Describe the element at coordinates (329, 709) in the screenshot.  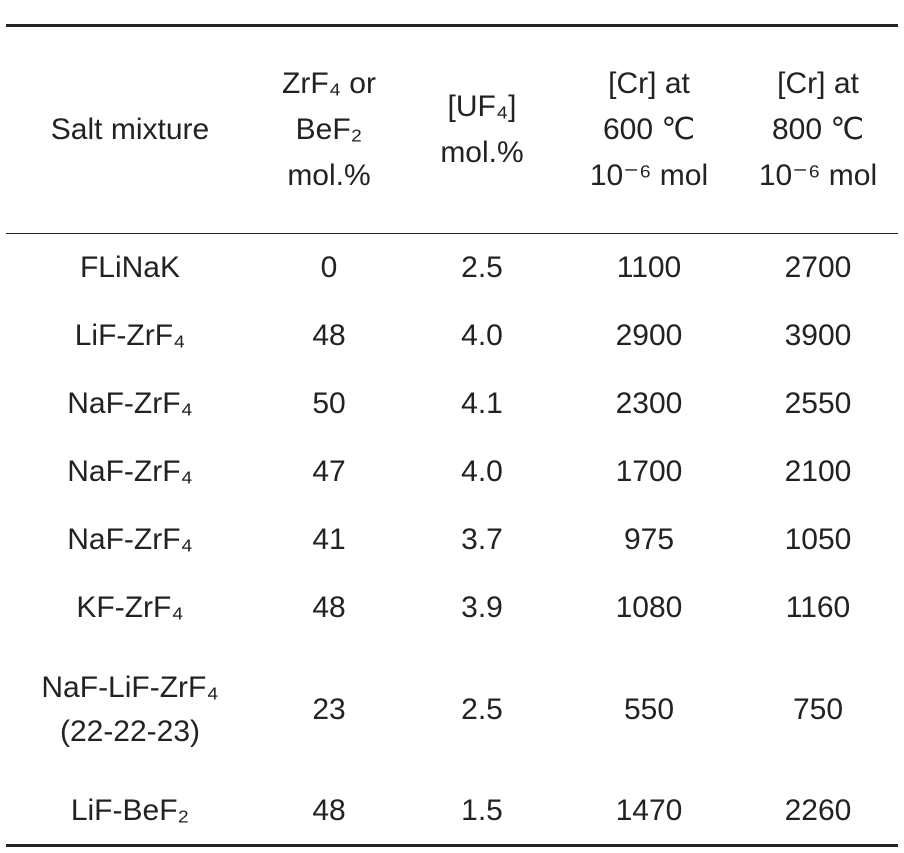
I see `table-cell: 23` at that location.